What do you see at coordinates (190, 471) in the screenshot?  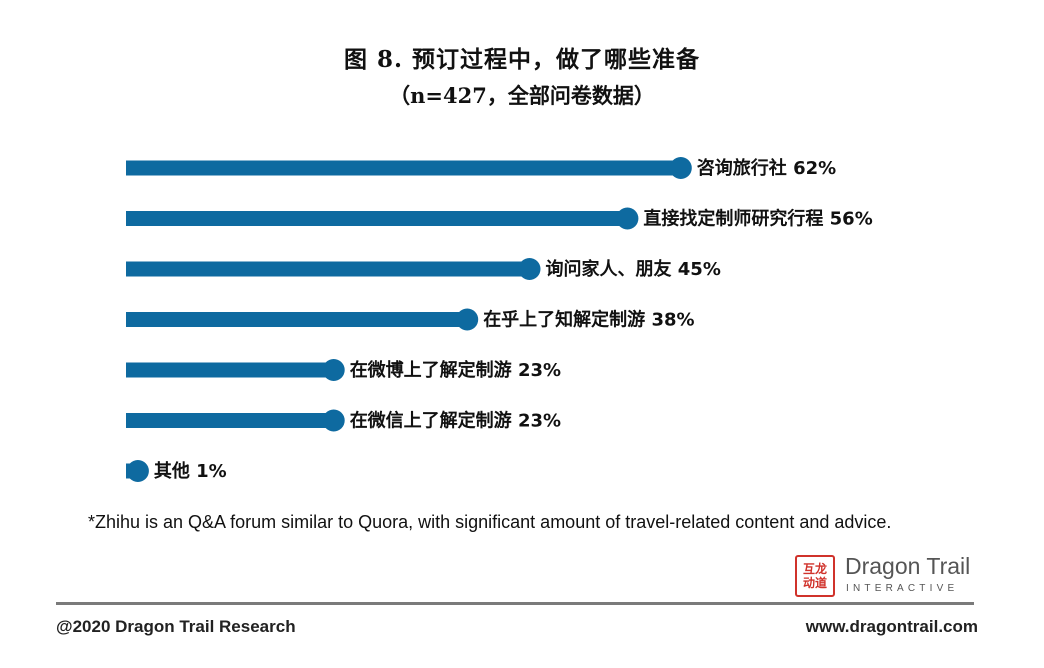 I see `bar-label: 其他 1%` at bounding box center [190, 471].